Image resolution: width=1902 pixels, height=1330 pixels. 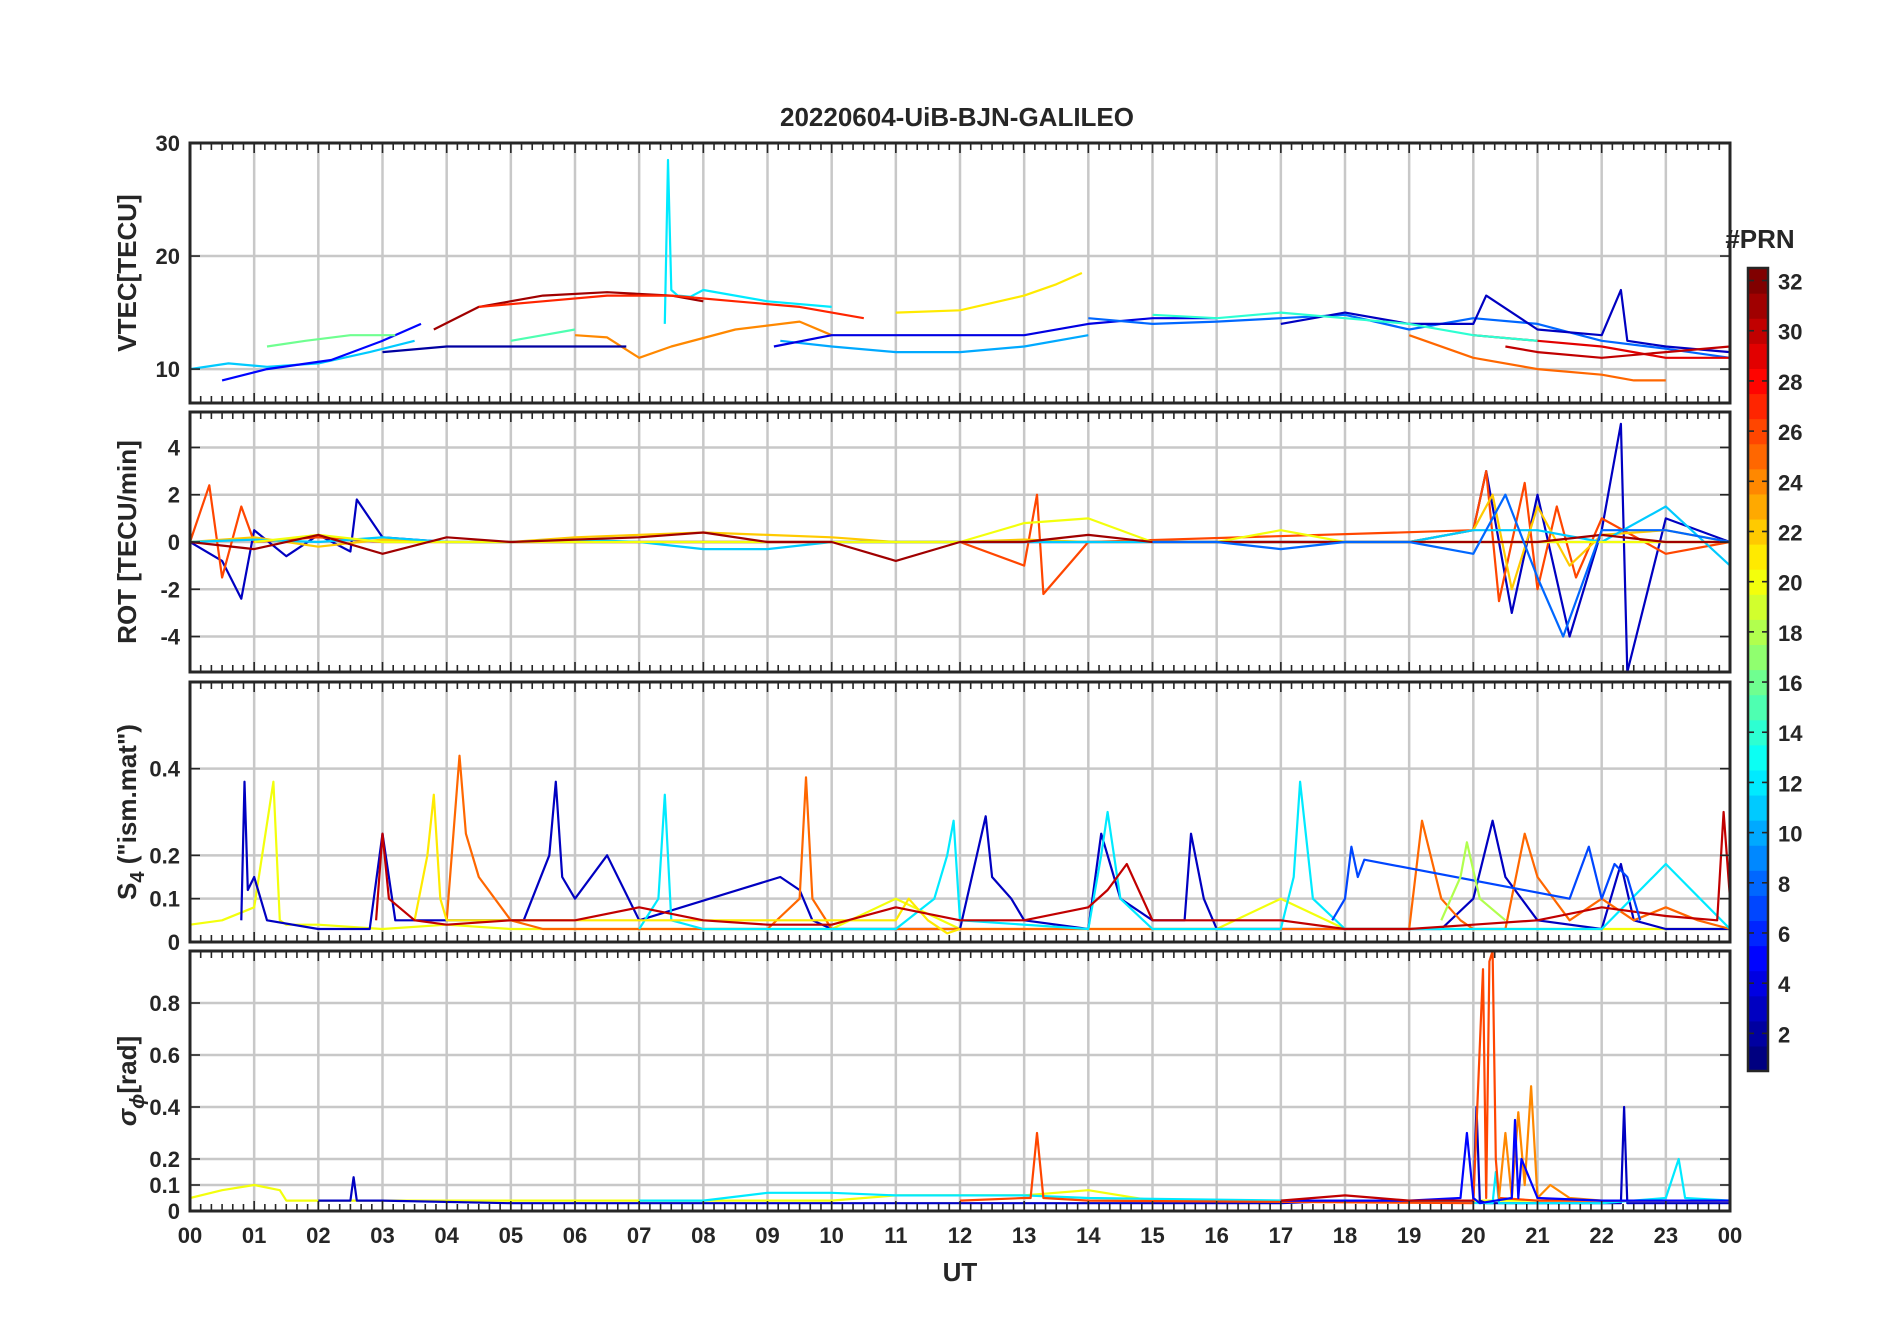 I want to click on x-tick-label: 17, so click(x=1281, y=1235).